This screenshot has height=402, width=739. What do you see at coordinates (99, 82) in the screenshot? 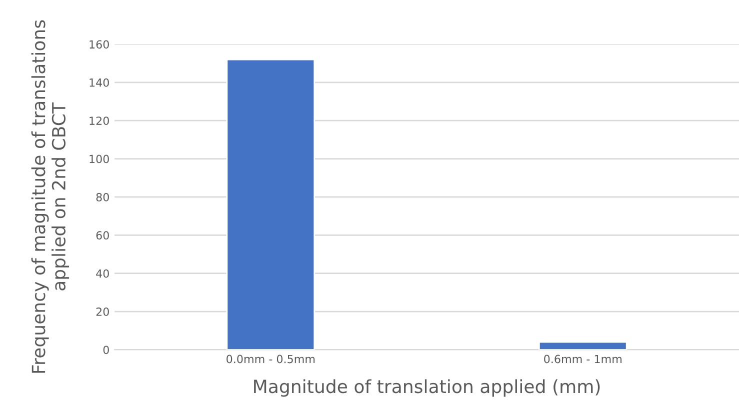
I see `y-tick-label: 140` at bounding box center [99, 82].